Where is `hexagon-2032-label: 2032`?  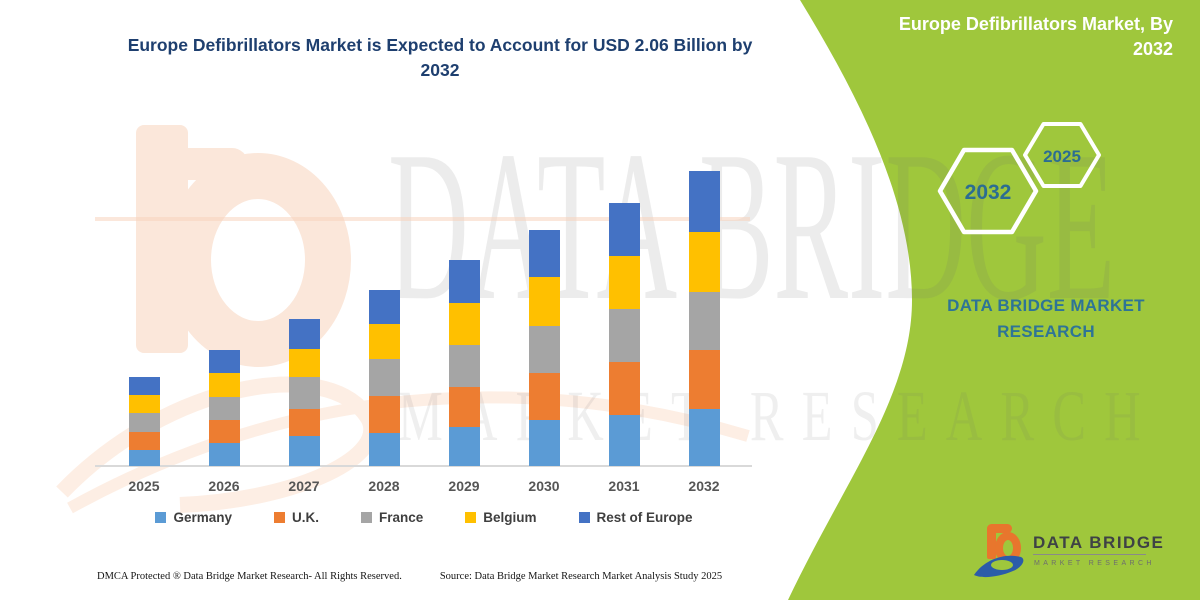 hexagon-2032-label: 2032 is located at coordinates (988, 192).